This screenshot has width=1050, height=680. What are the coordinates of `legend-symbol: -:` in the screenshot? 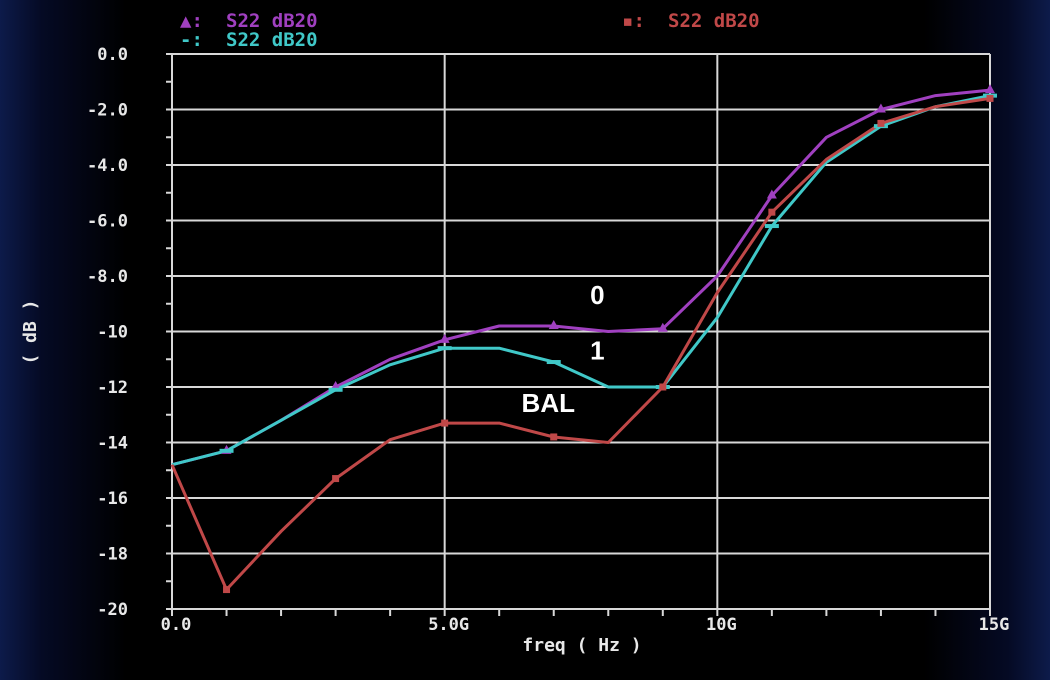 It's located at (191, 40).